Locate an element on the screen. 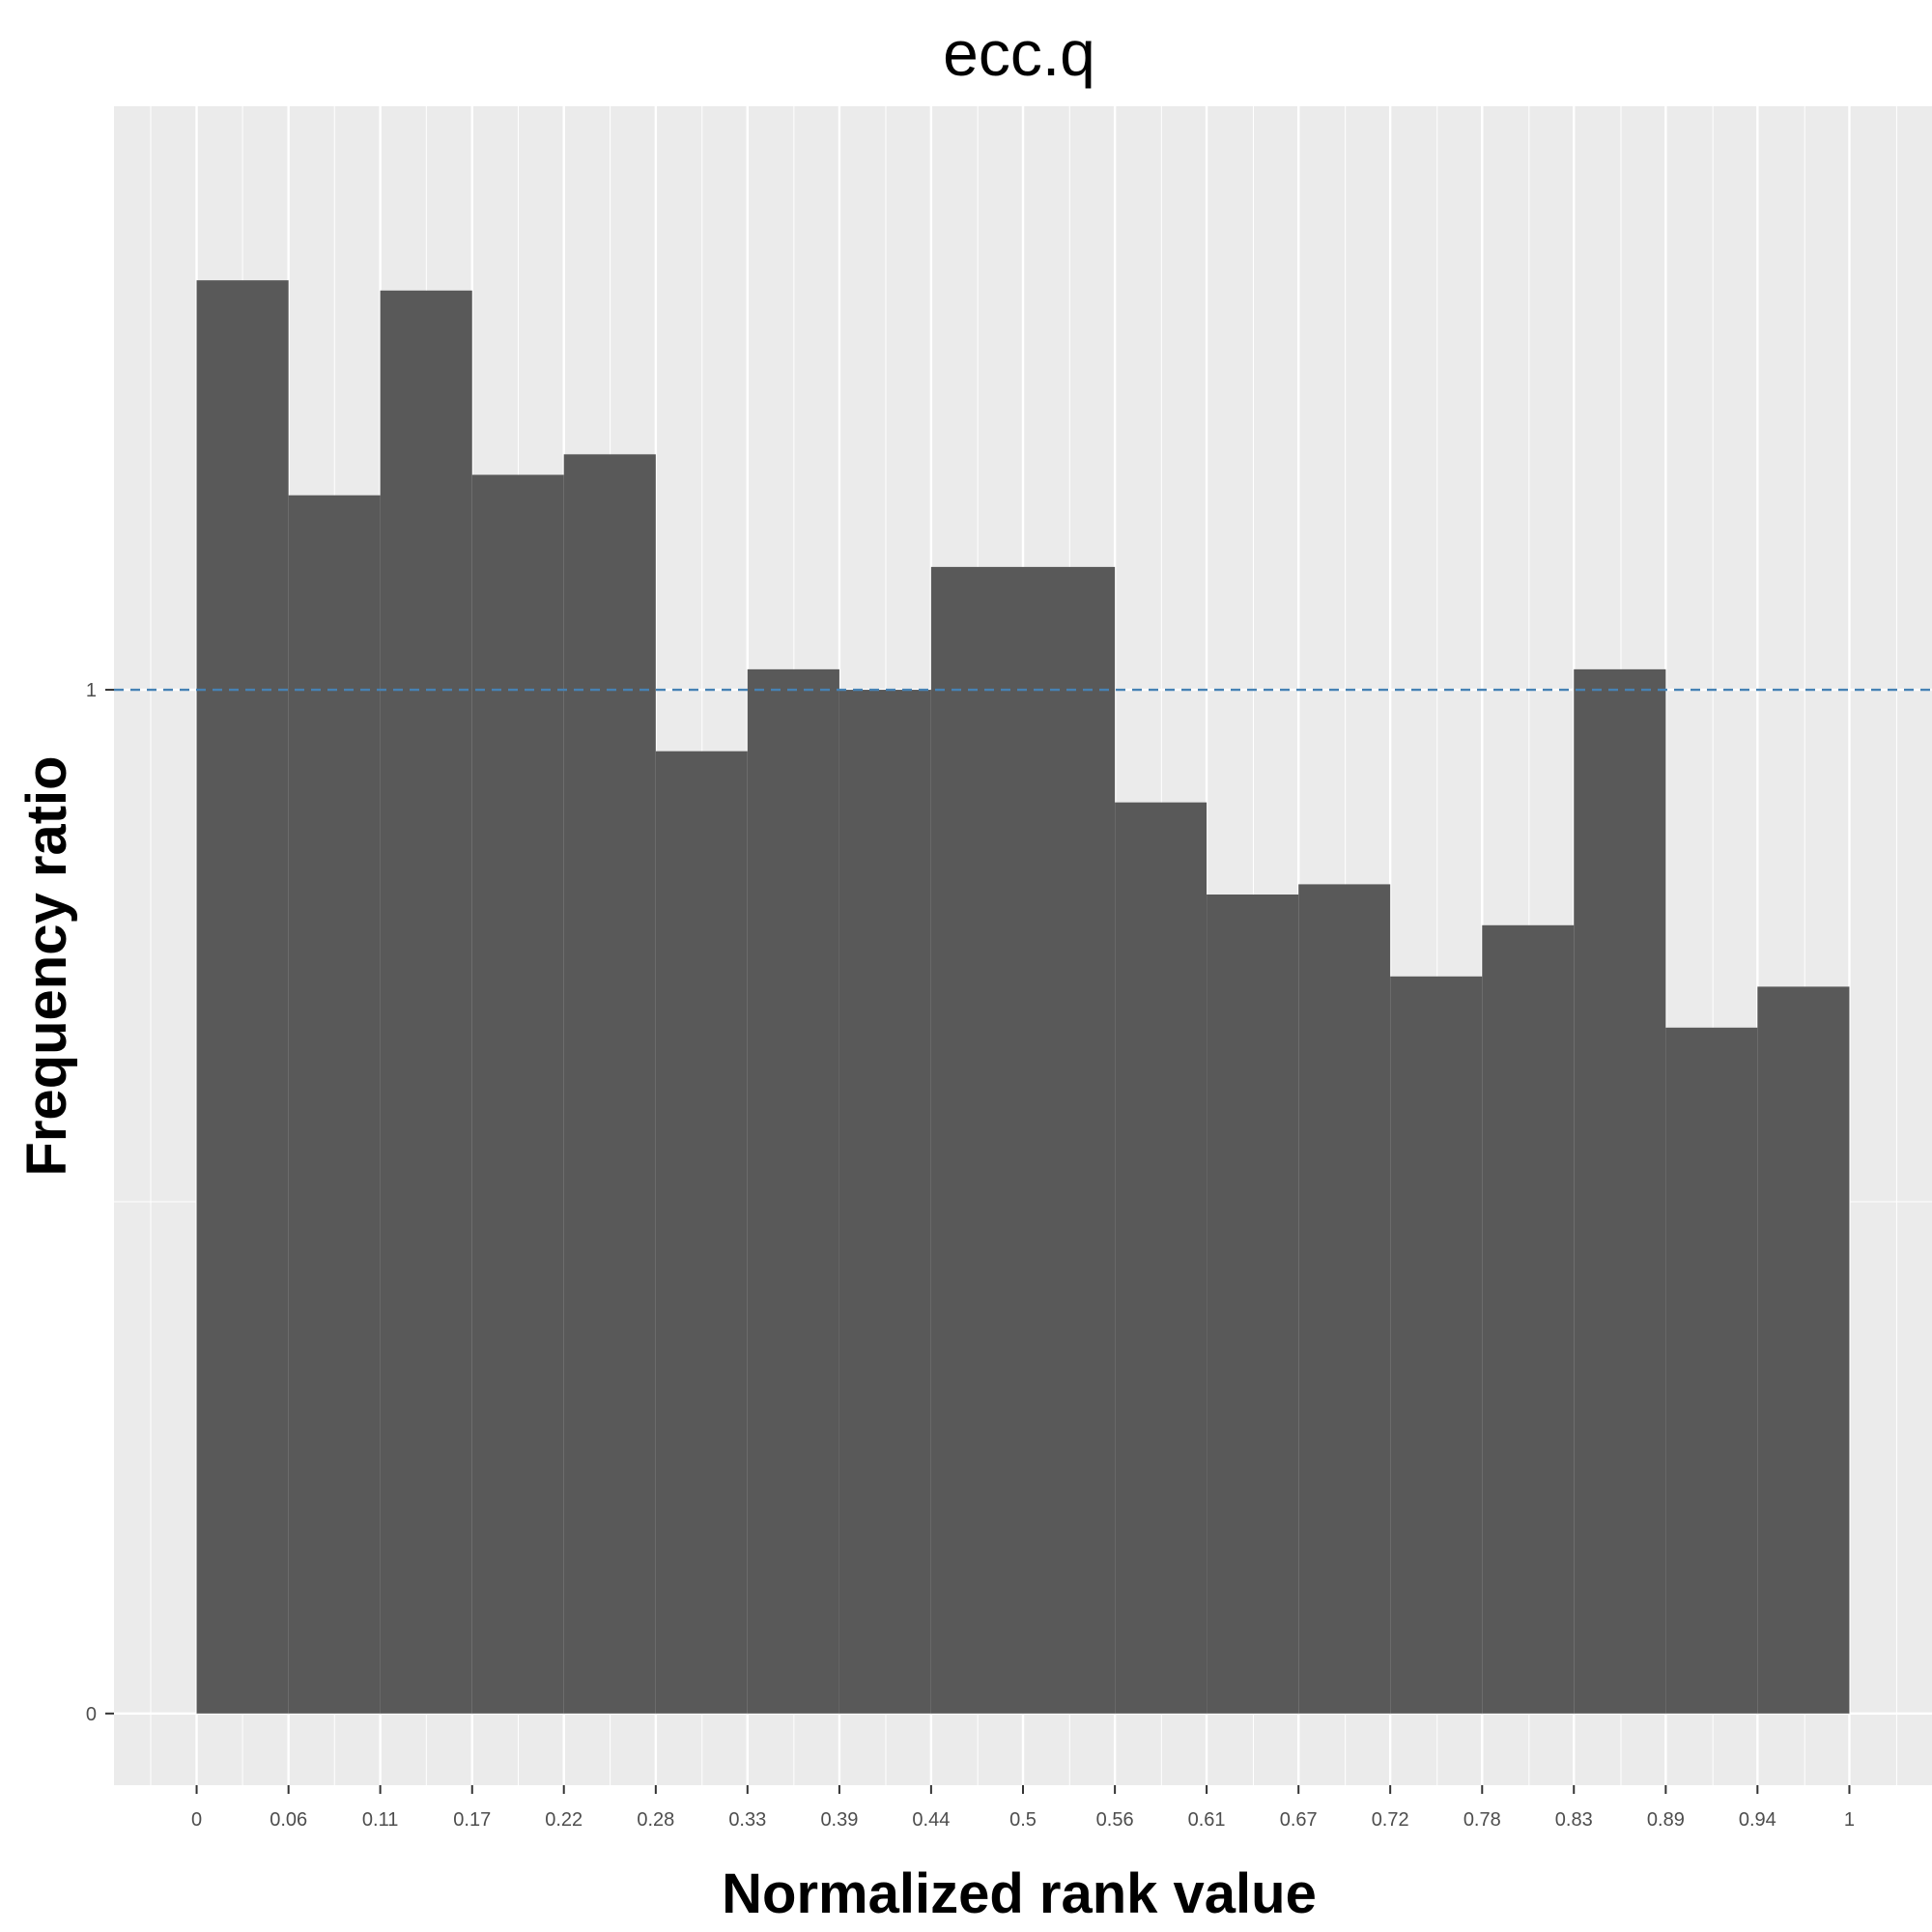 The height and width of the screenshot is (1932, 1932). x-tick-label: 0.06 is located at coordinates (288, 1820).